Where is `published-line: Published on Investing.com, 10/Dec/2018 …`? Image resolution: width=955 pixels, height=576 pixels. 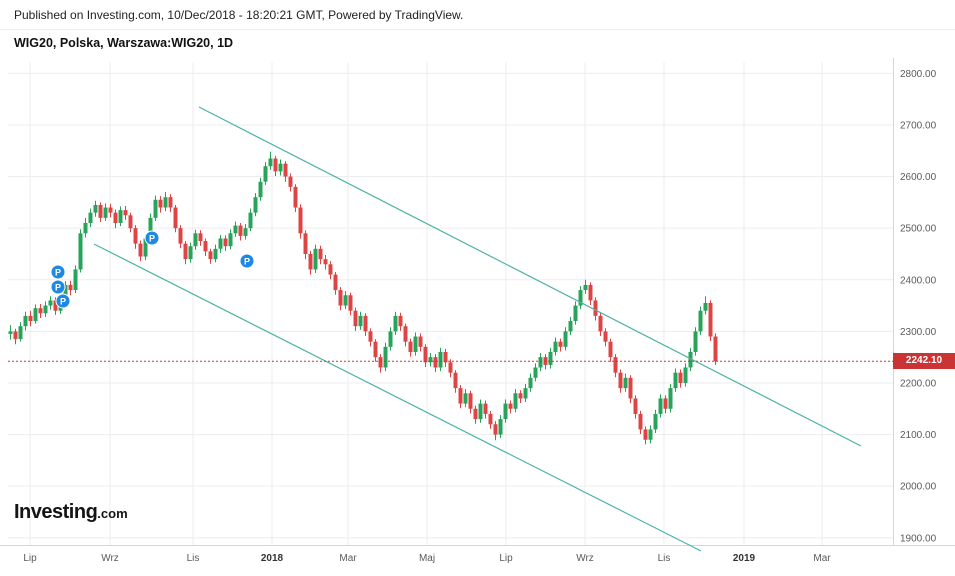 published-line: Published on Investing.com, 10/Dec/2018 … is located at coordinates (239, 15).